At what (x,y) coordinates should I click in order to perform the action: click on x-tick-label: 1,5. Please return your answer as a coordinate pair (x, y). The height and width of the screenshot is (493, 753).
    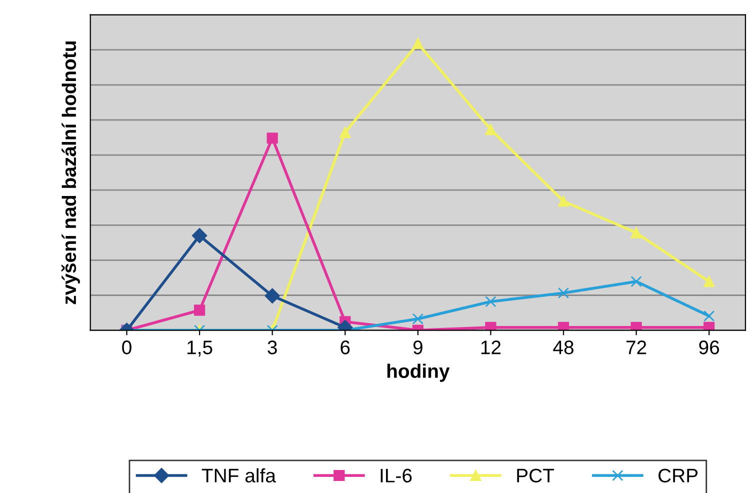
    Looking at the image, I should click on (200, 348).